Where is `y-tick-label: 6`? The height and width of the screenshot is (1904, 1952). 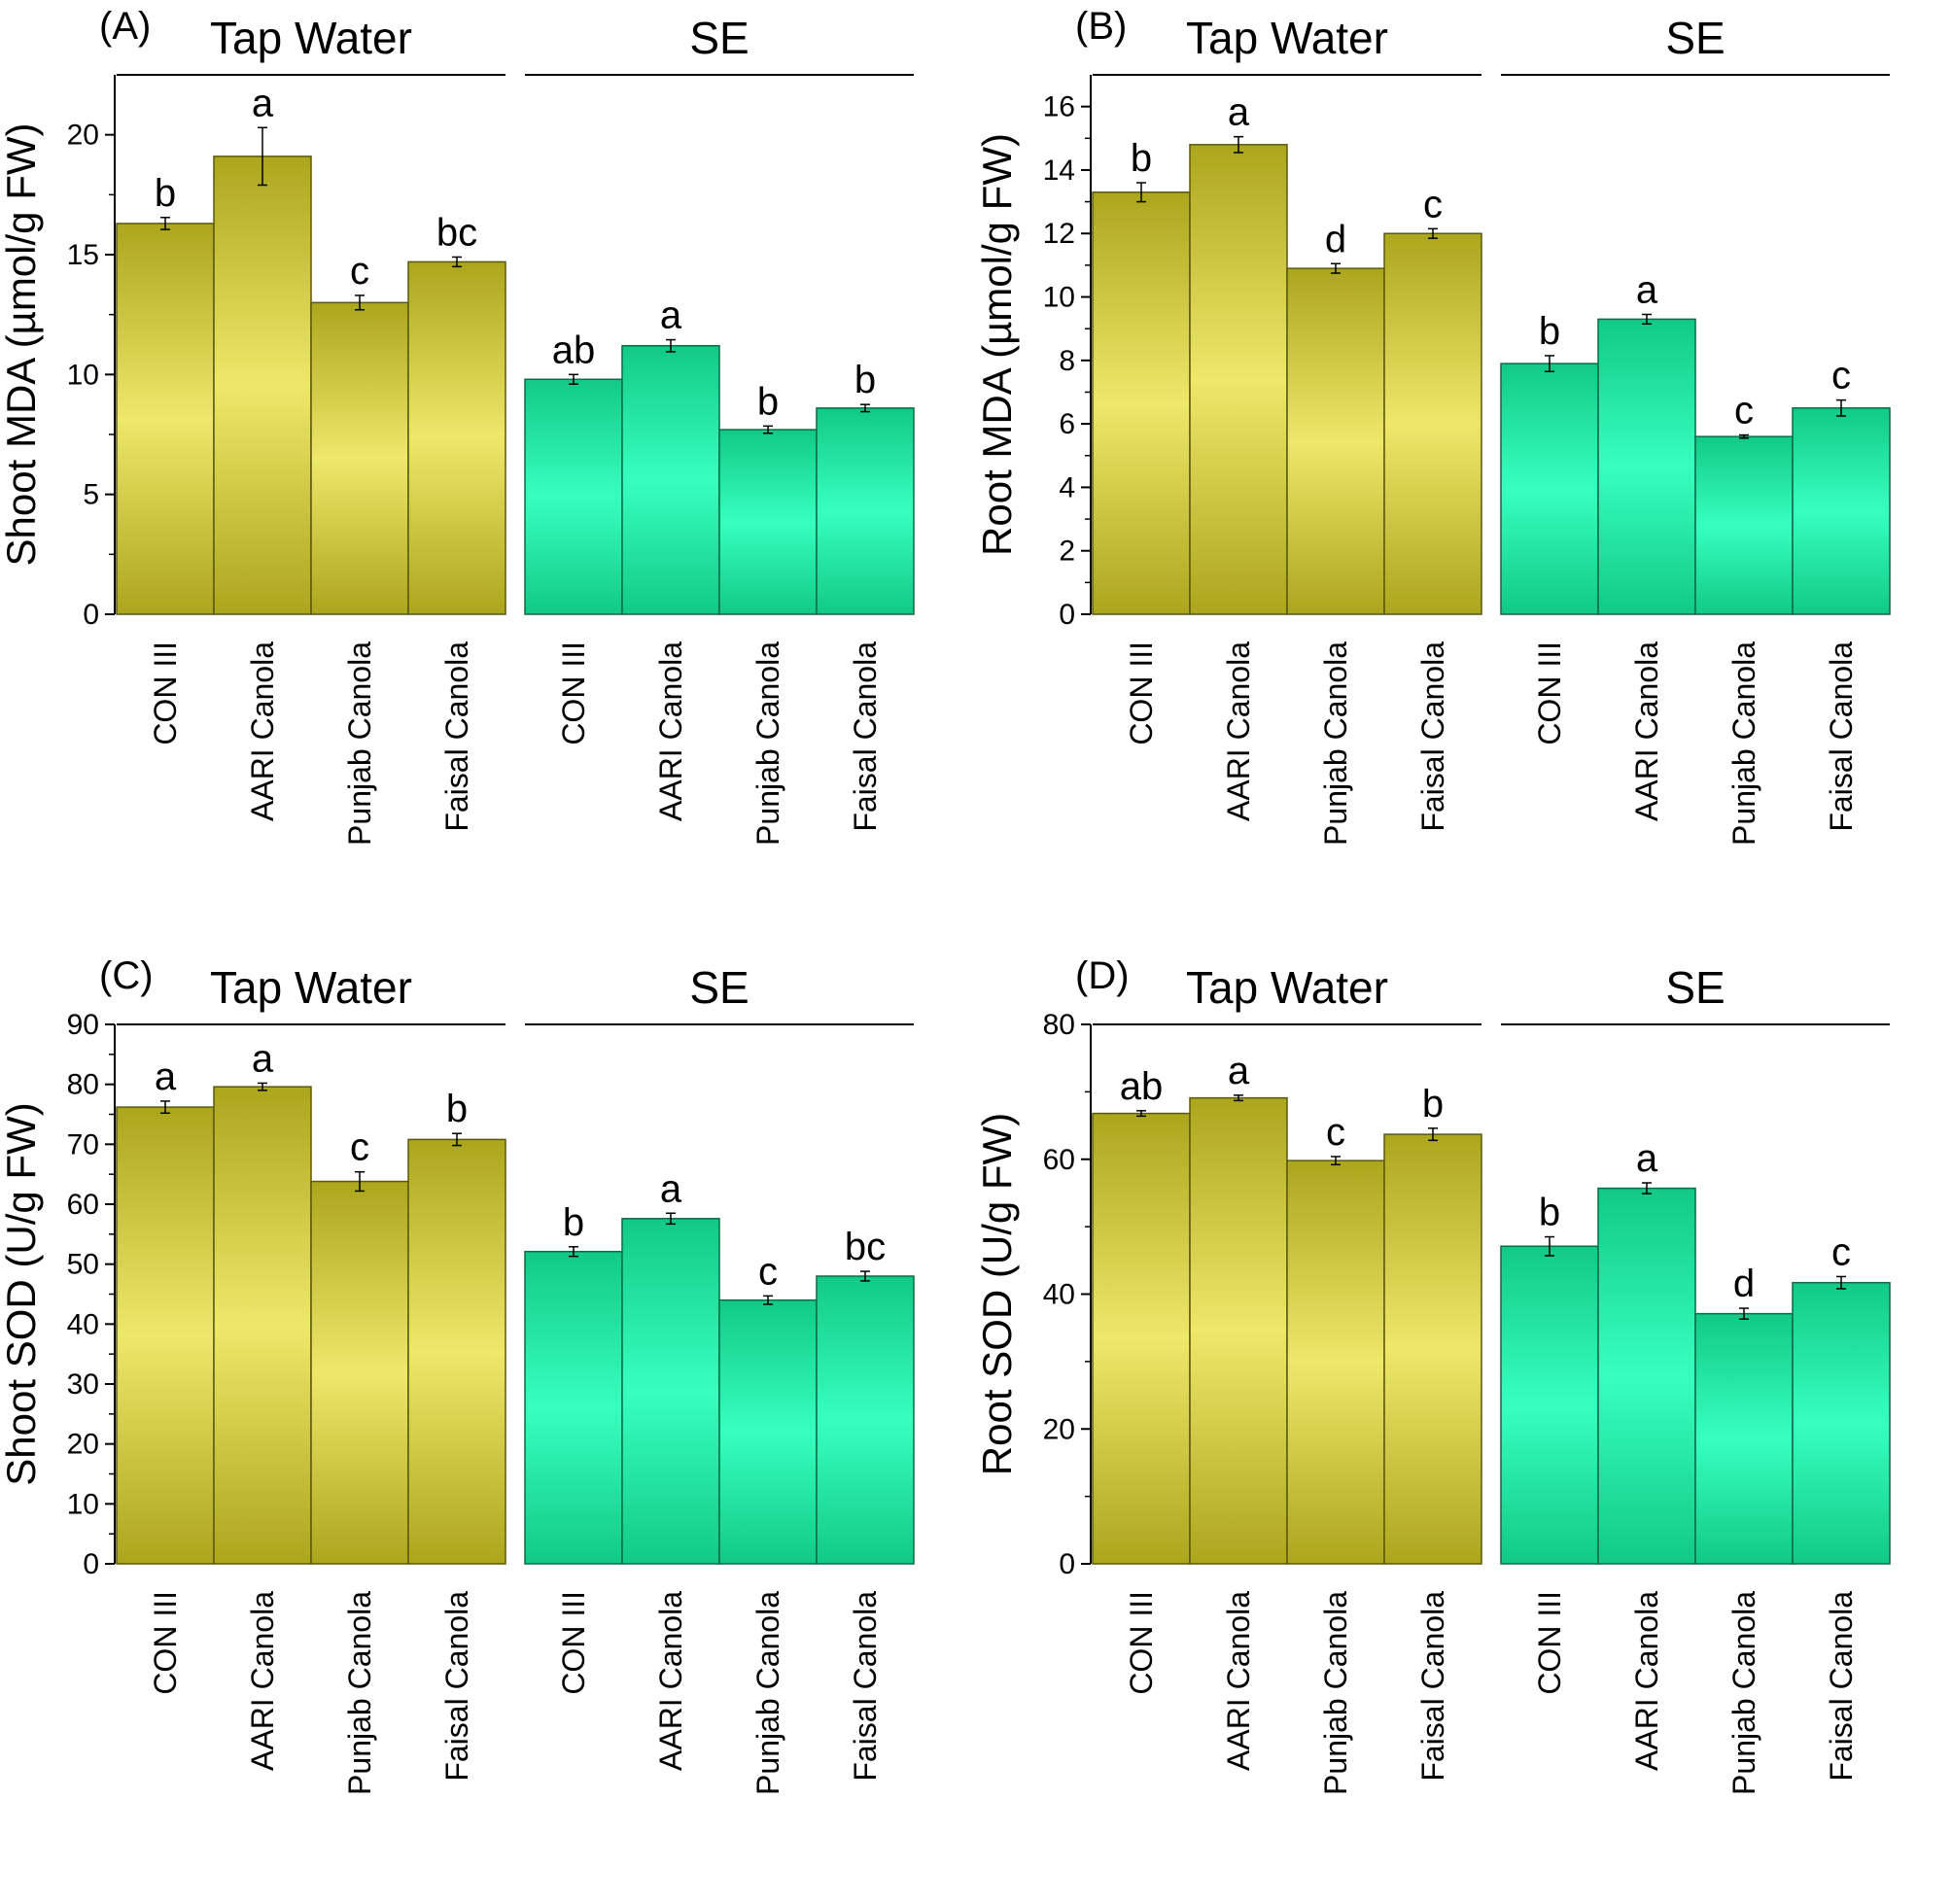
y-tick-label: 6 is located at coordinates (1067, 424).